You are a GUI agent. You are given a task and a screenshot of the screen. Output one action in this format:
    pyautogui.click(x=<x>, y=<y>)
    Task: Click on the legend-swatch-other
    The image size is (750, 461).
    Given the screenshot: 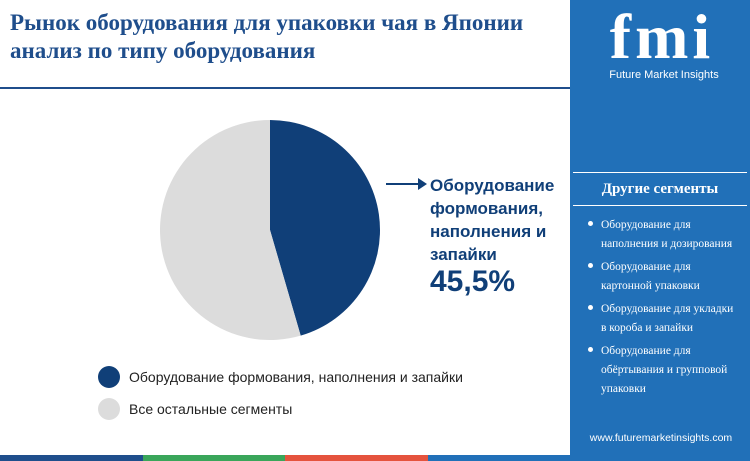 What is the action you would take?
    pyautogui.click(x=109, y=409)
    